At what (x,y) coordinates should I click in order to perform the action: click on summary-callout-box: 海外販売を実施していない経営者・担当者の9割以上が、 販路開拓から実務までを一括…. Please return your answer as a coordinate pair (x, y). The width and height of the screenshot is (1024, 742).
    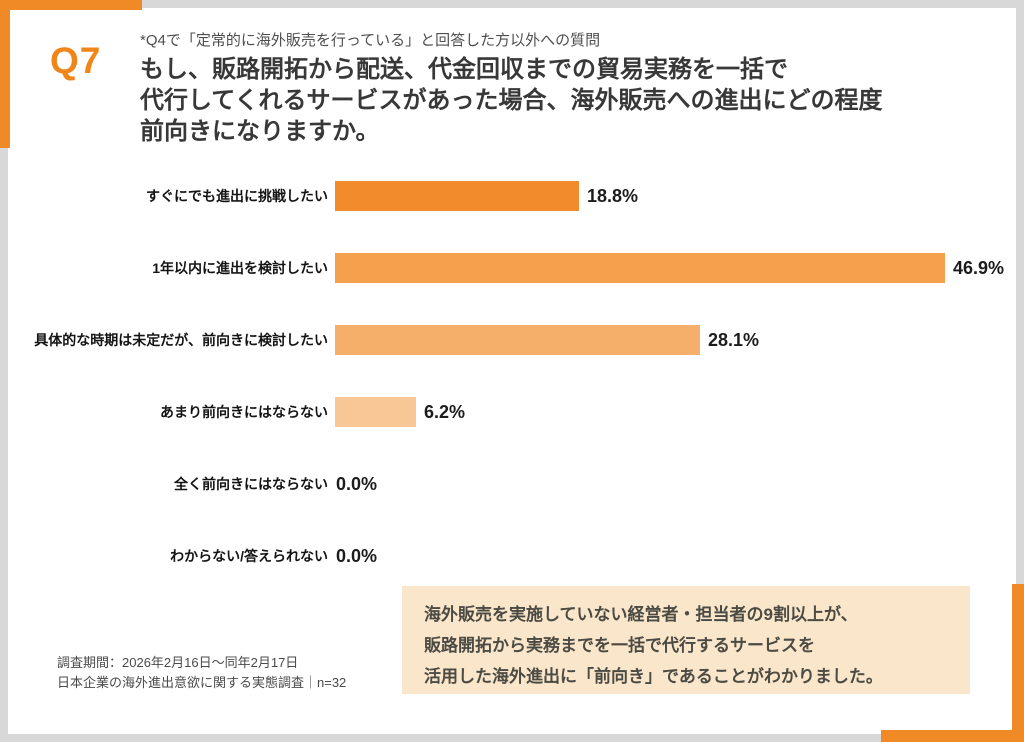
    Looking at the image, I should click on (686, 640).